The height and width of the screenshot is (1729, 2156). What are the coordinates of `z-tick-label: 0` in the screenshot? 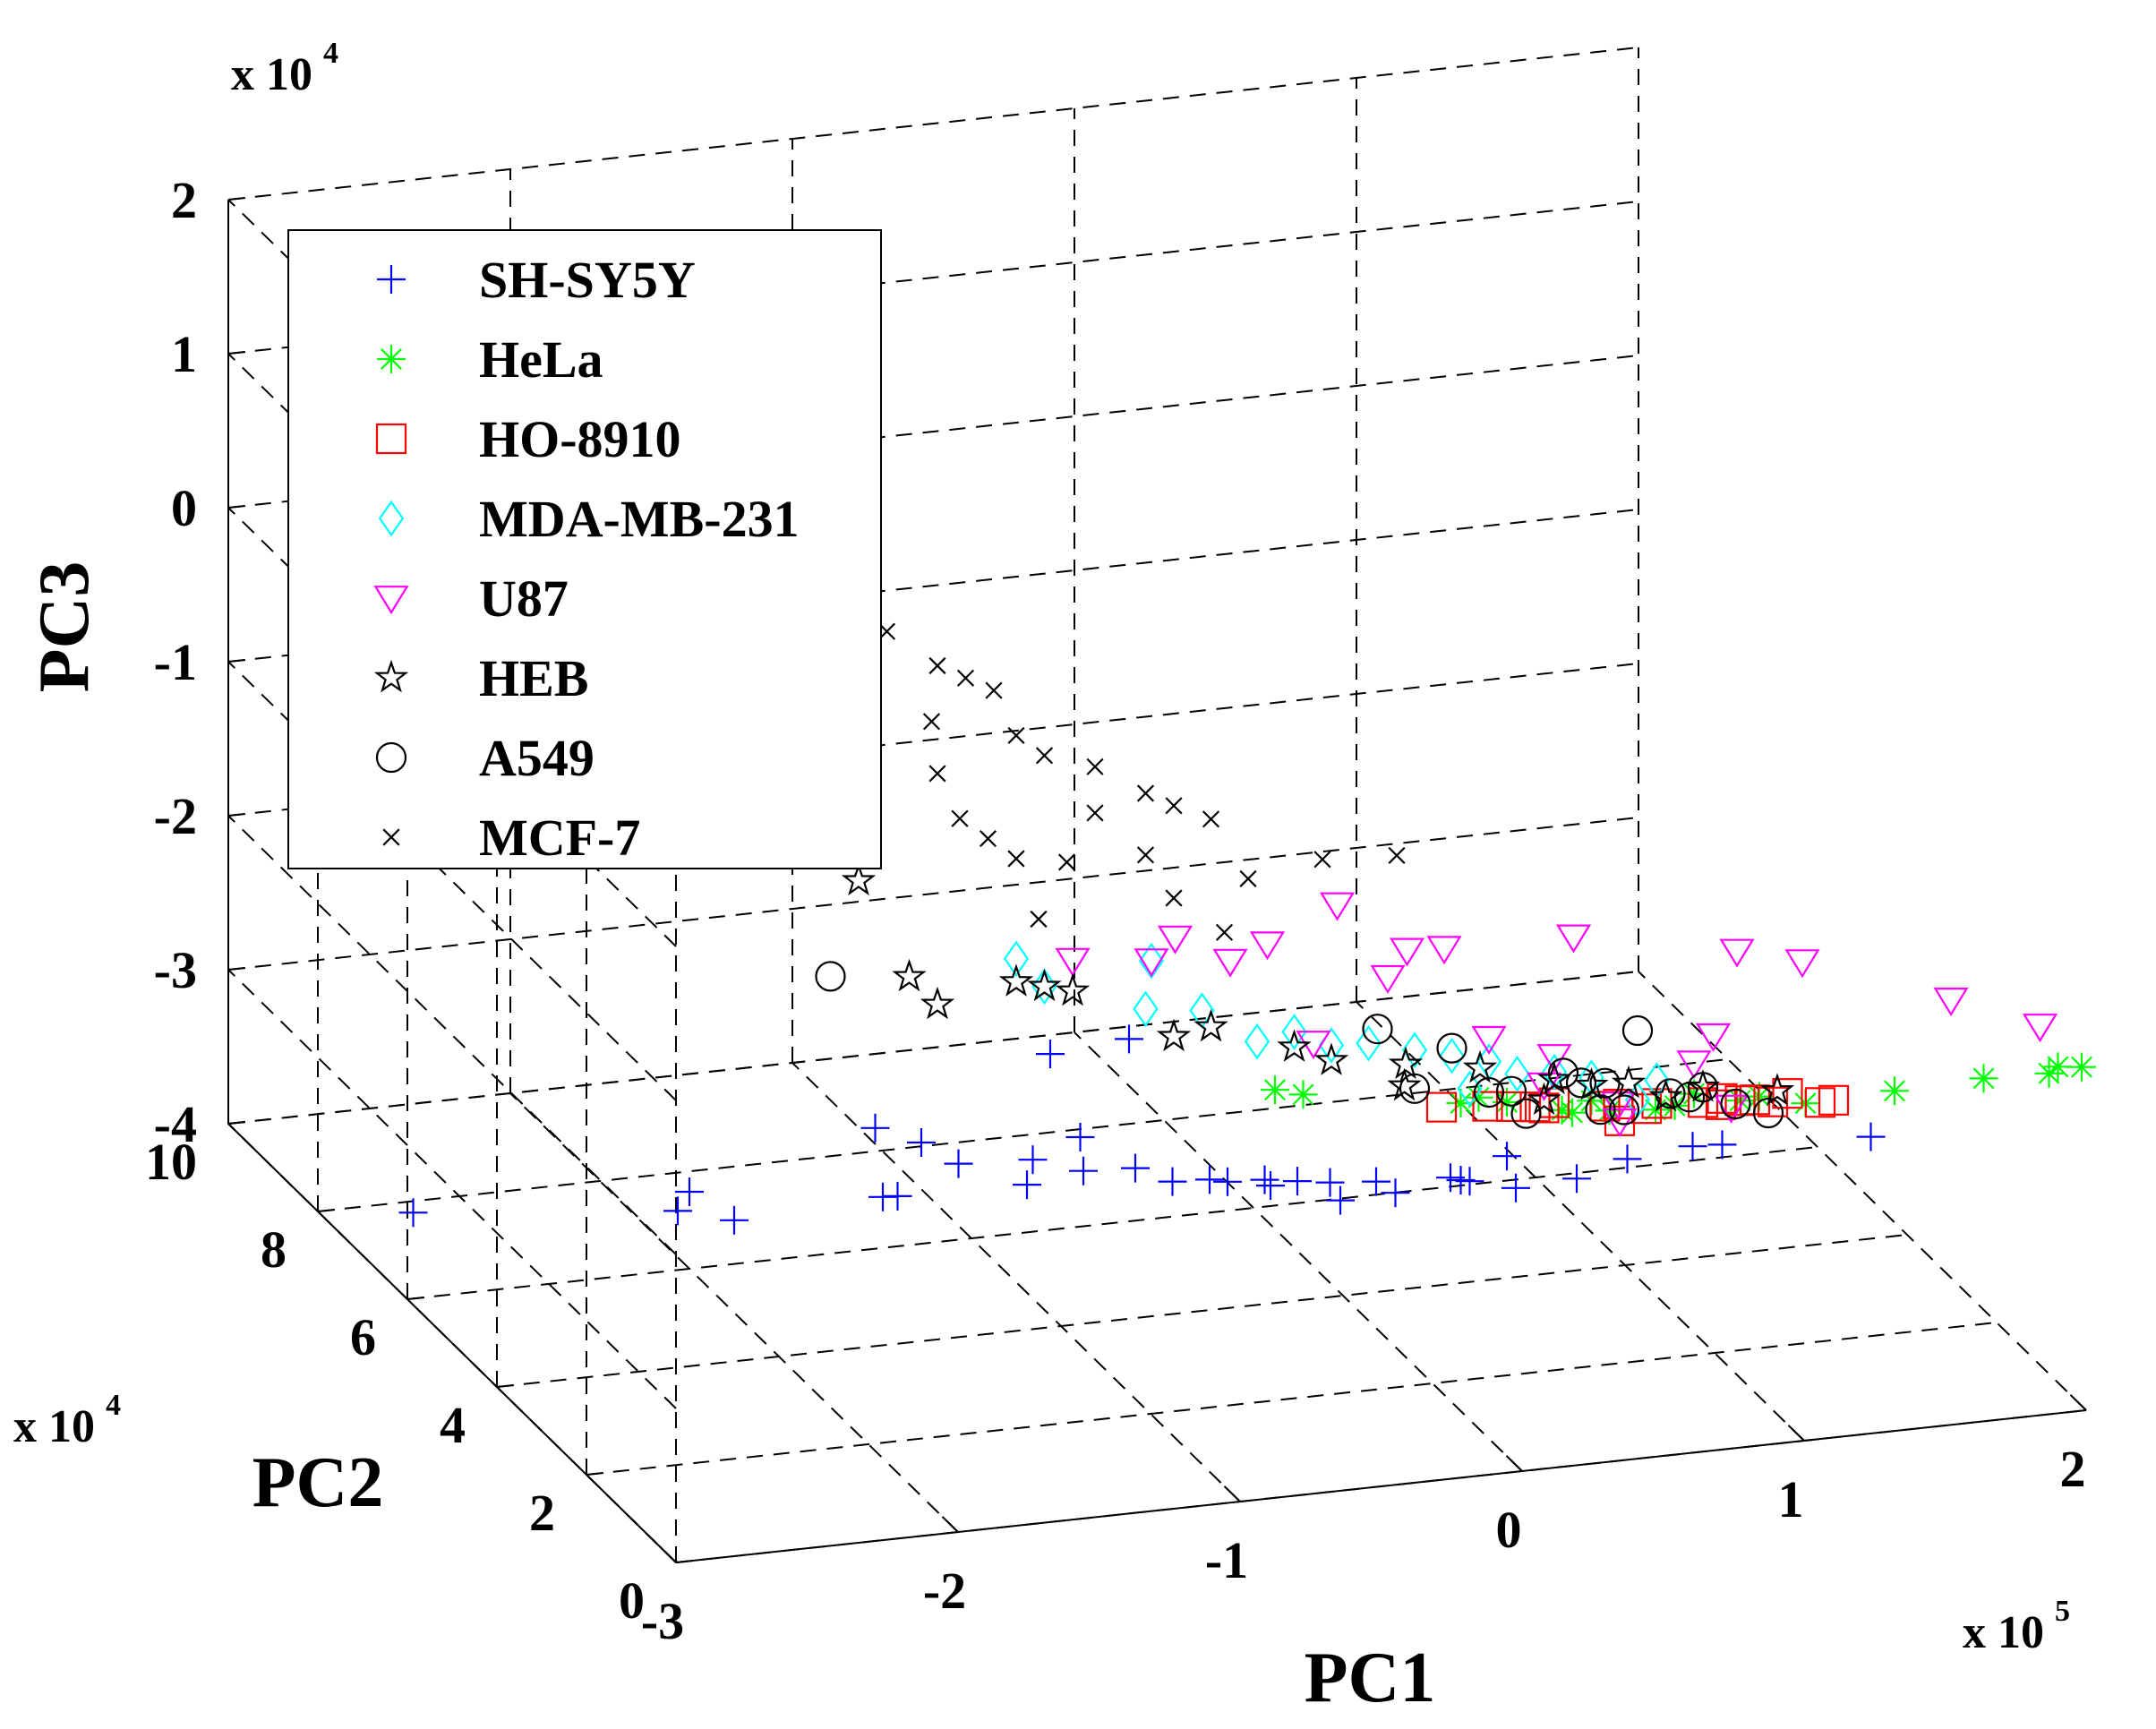 It's located at (184, 508).